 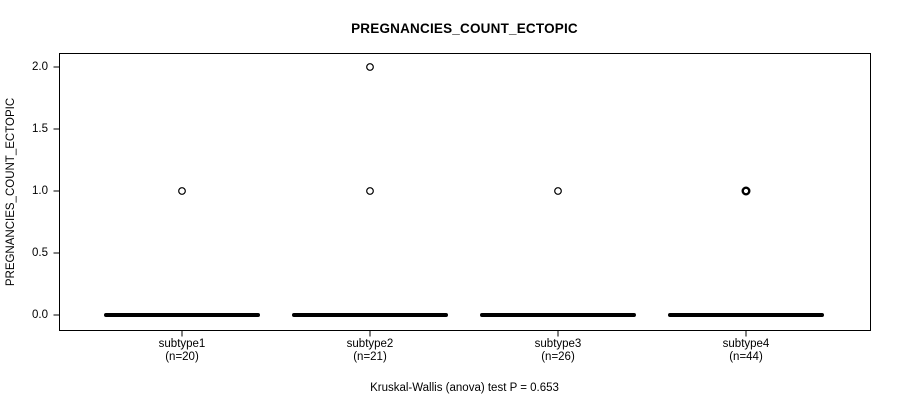 What do you see at coordinates (746, 344) in the screenshot?
I see `category-name: subtype4` at bounding box center [746, 344].